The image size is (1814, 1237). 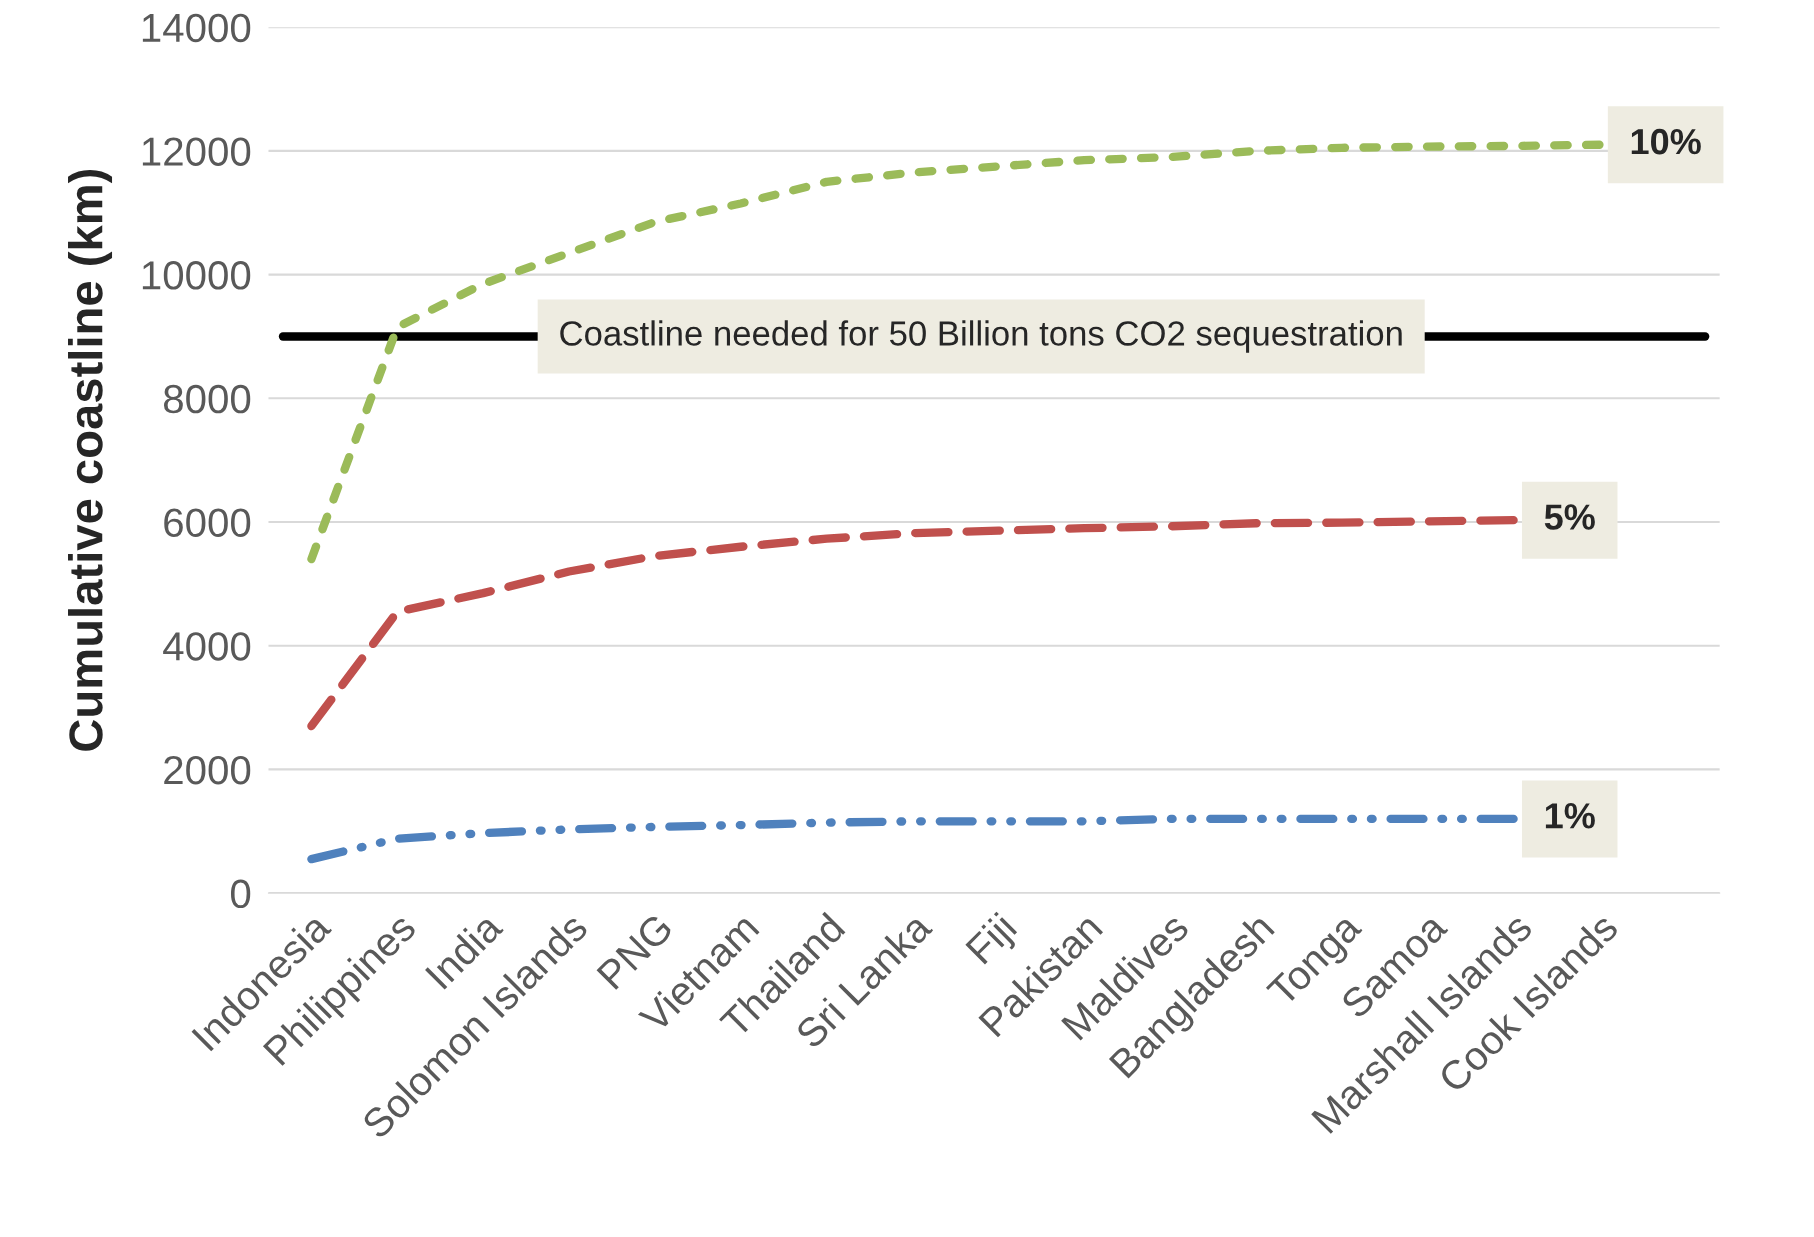 I want to click on y-tick-label: 6000, so click(x=207, y=522).